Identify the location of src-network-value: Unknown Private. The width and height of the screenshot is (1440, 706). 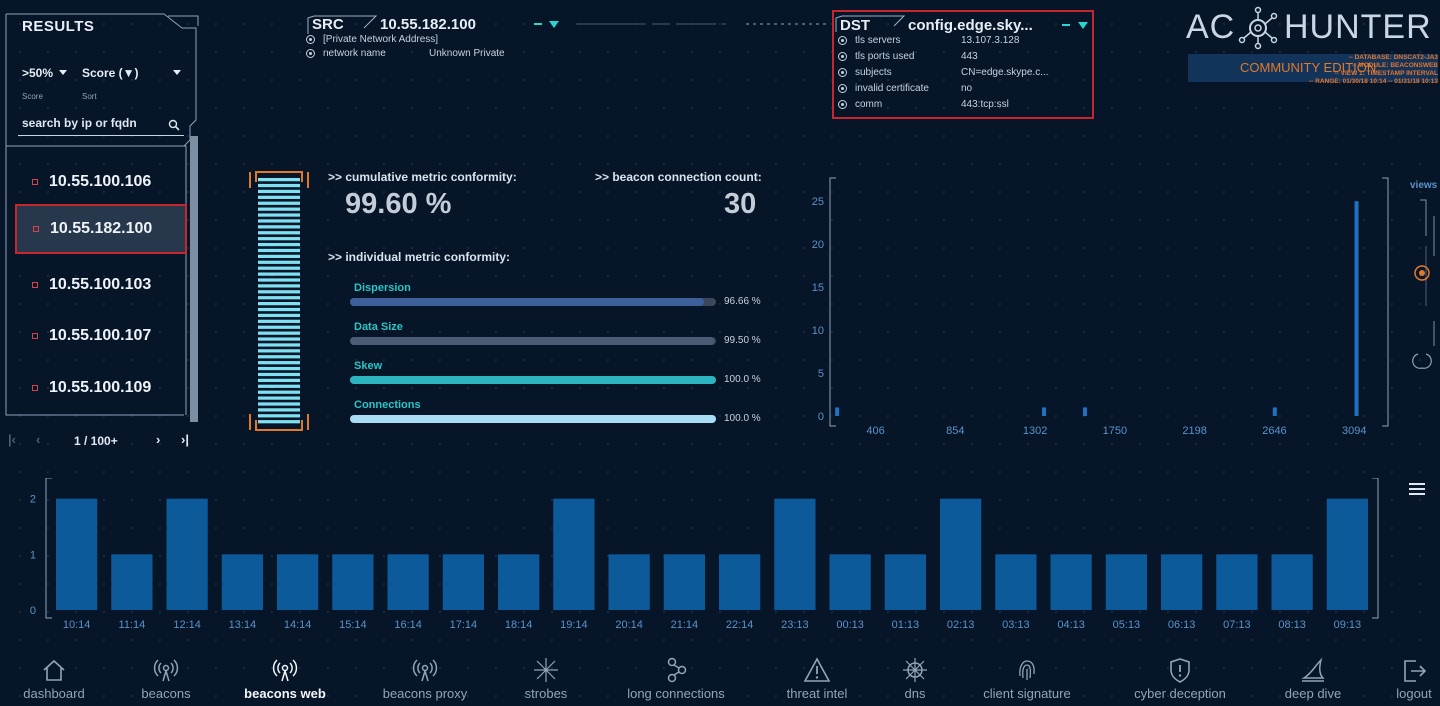
(467, 53).